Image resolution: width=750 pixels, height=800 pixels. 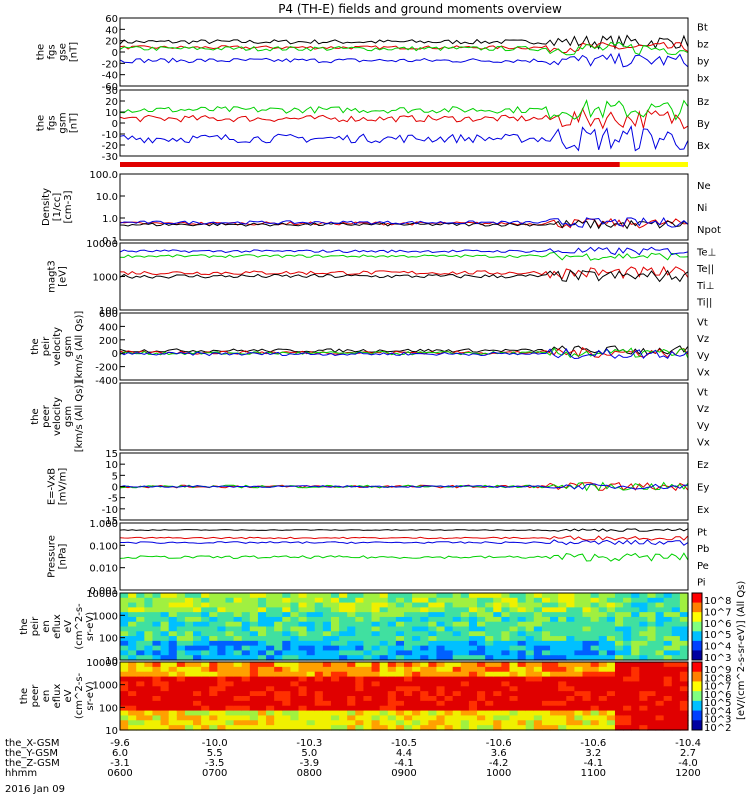 I want to click on legend-Vy: Vy, so click(x=703, y=356).